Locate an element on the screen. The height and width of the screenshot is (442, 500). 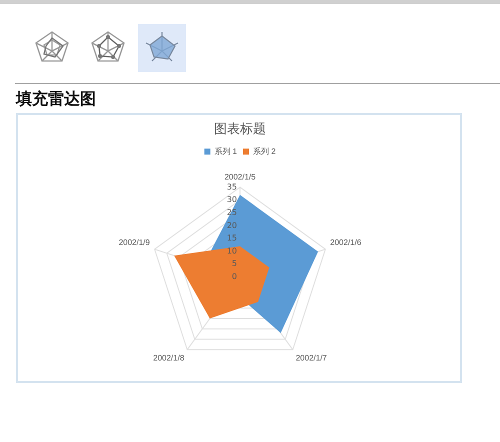
y-tick-label: 20 is located at coordinates (231, 225).